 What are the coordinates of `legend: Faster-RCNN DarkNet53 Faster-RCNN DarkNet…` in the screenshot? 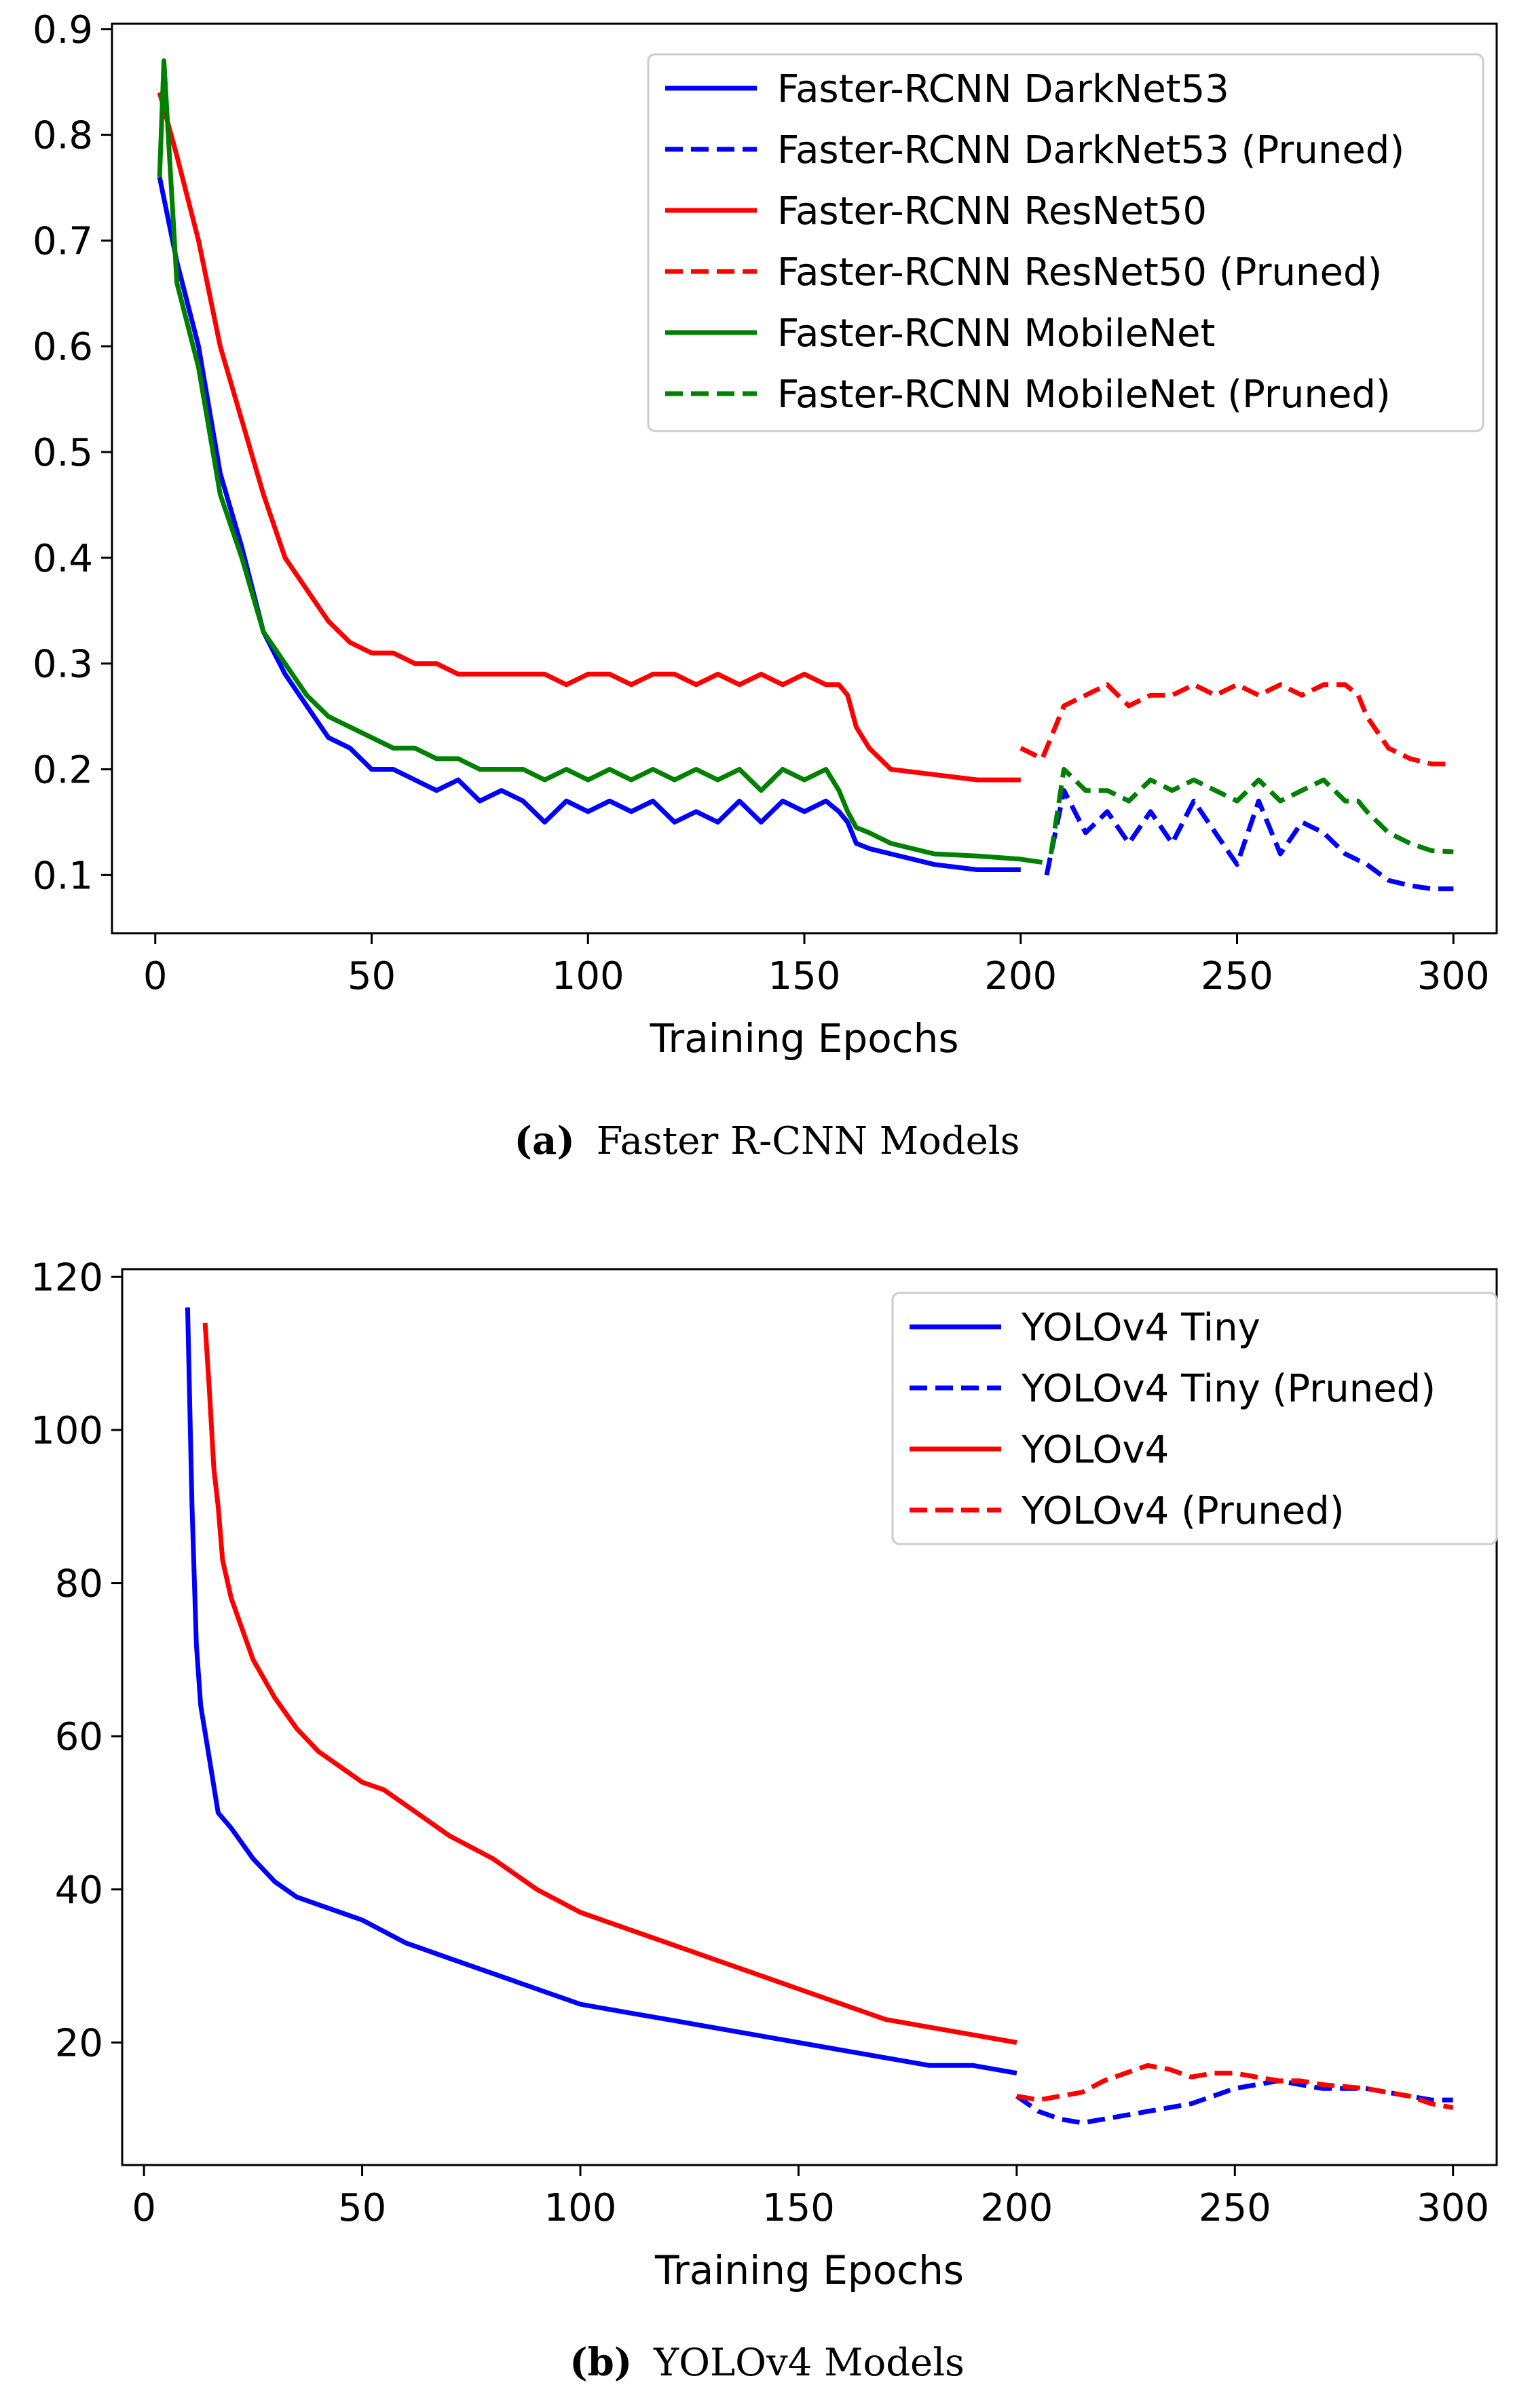 It's located at (1065, 242).